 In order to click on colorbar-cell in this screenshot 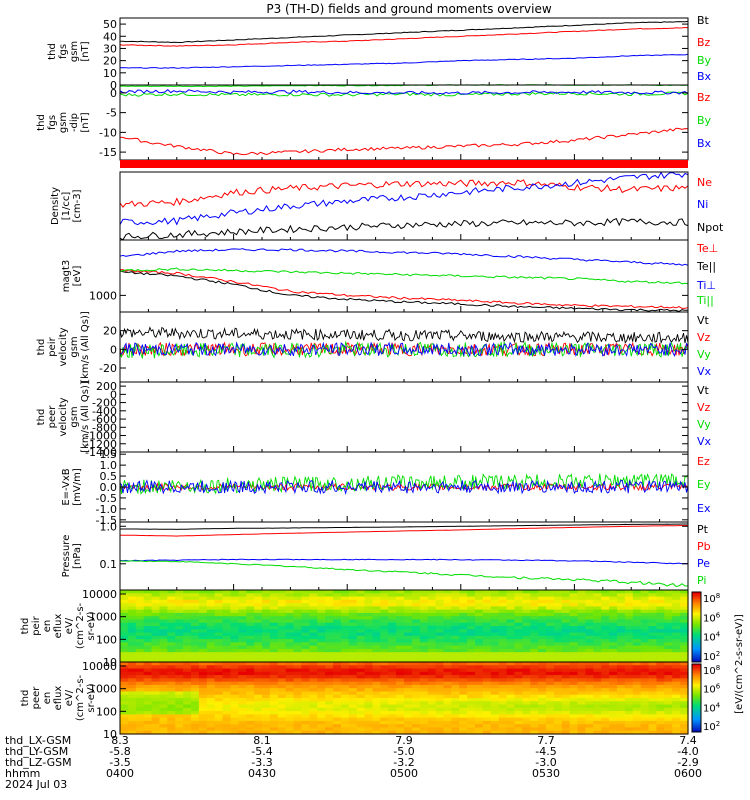, I will do `click(696, 670)`.